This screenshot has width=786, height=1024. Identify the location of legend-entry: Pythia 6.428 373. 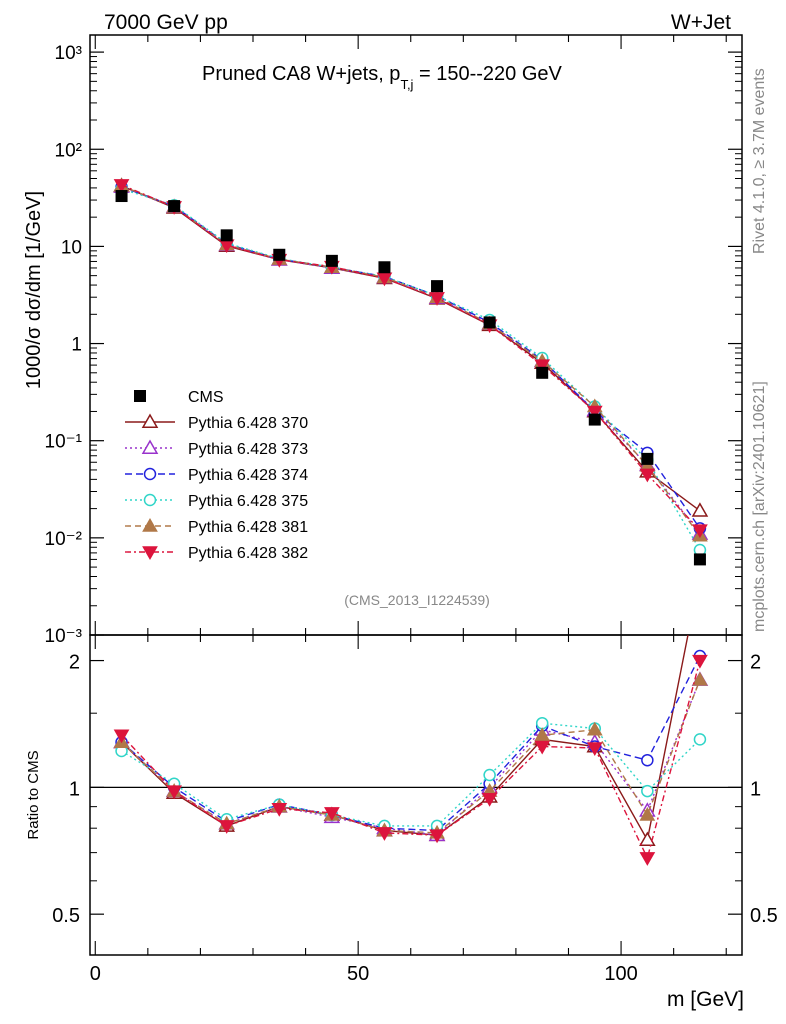
(216, 448).